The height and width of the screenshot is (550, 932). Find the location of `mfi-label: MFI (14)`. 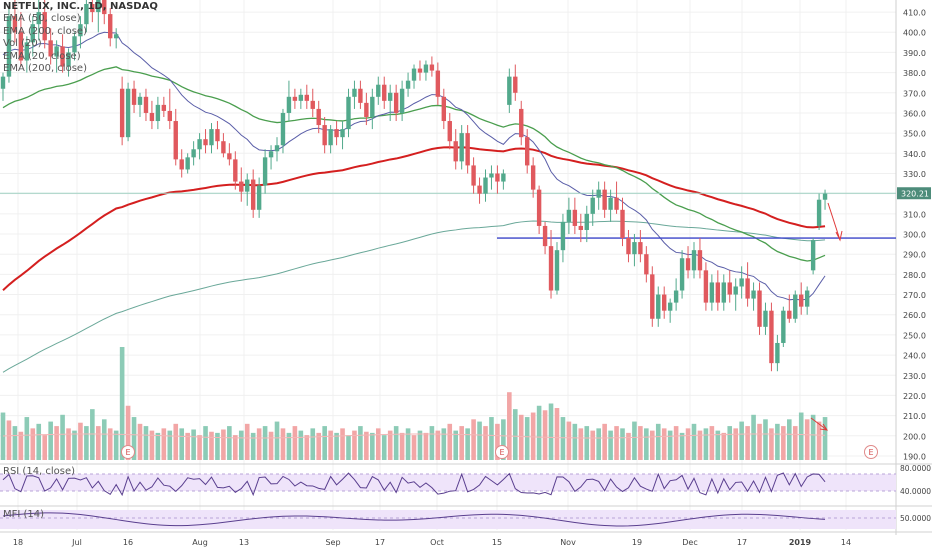

mfi-label: MFI (14) is located at coordinates (24, 514).